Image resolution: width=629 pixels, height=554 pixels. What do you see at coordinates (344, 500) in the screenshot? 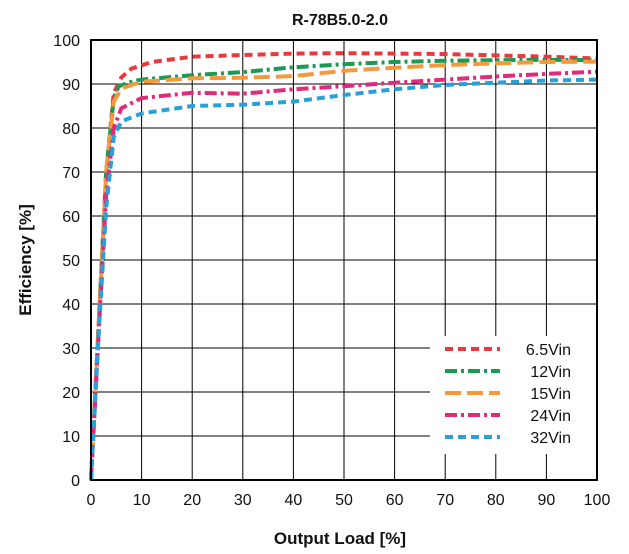
I see `x-tick-label: 50` at bounding box center [344, 500].